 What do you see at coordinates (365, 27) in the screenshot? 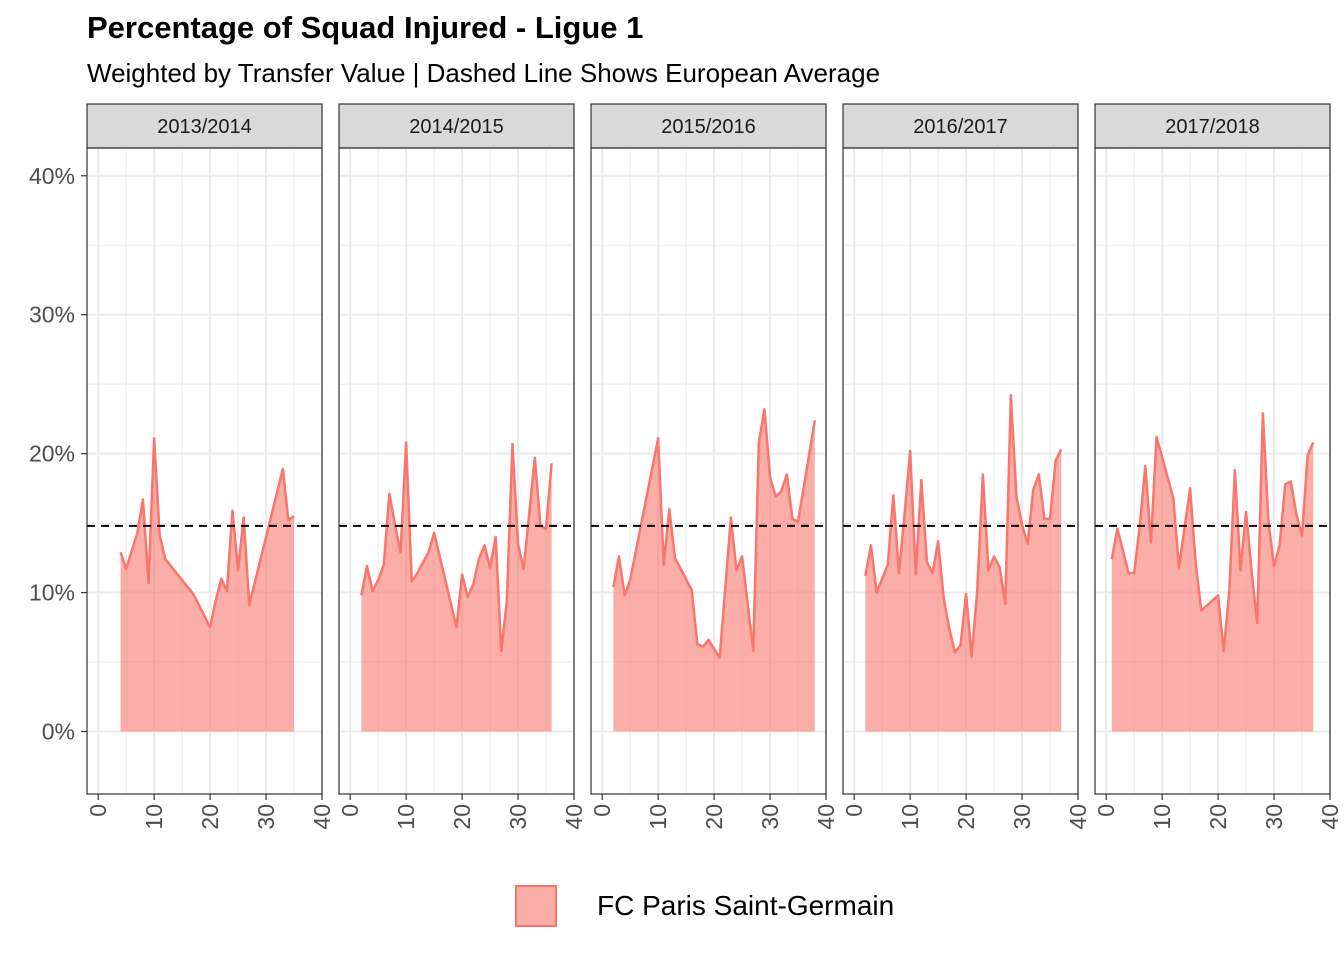
I see `chart-title: Percentage of Squad Injured - Ligue 1` at bounding box center [365, 27].